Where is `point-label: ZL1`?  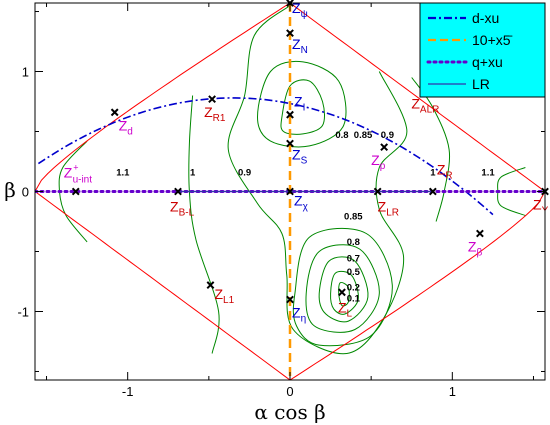
point-label: ZL1 is located at coordinates (224, 296).